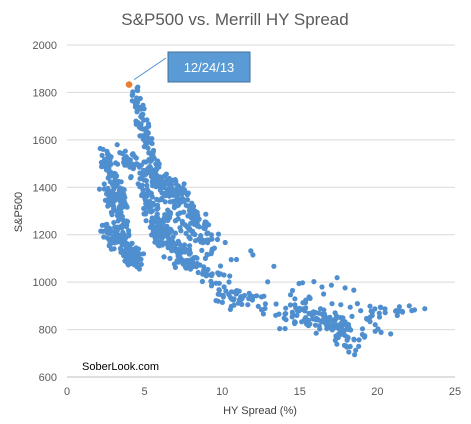 Image resolution: width=471 pixels, height=424 pixels. I want to click on x-tick-label: 5, so click(145, 392).